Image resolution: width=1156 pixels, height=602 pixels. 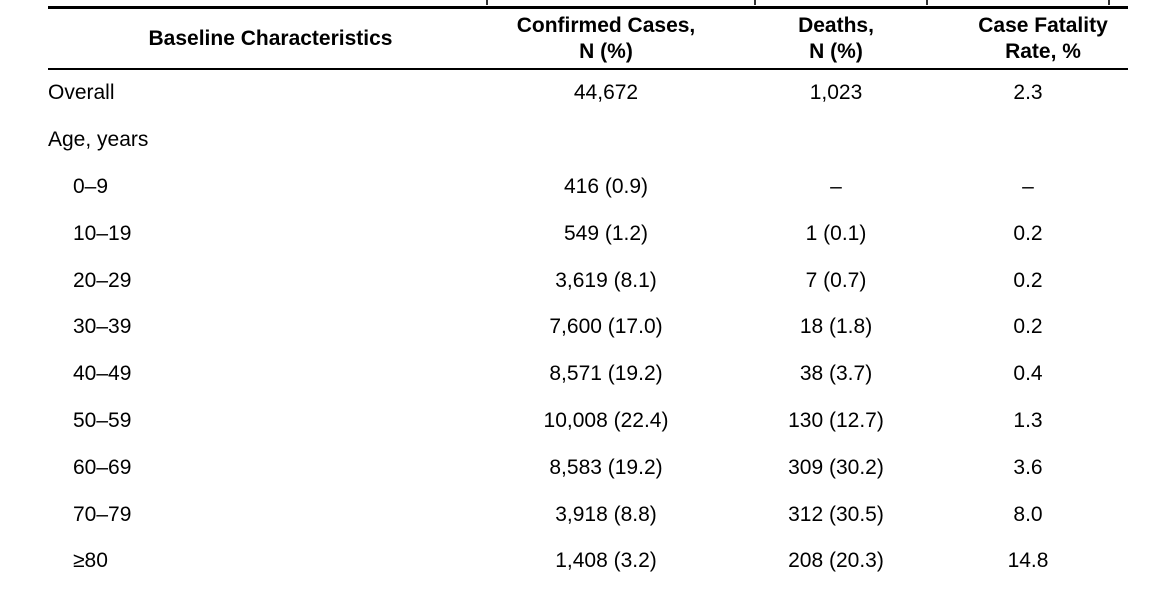 I want to click on confirmed-cases-value: 3,918 (8.8), so click(x=606, y=514).